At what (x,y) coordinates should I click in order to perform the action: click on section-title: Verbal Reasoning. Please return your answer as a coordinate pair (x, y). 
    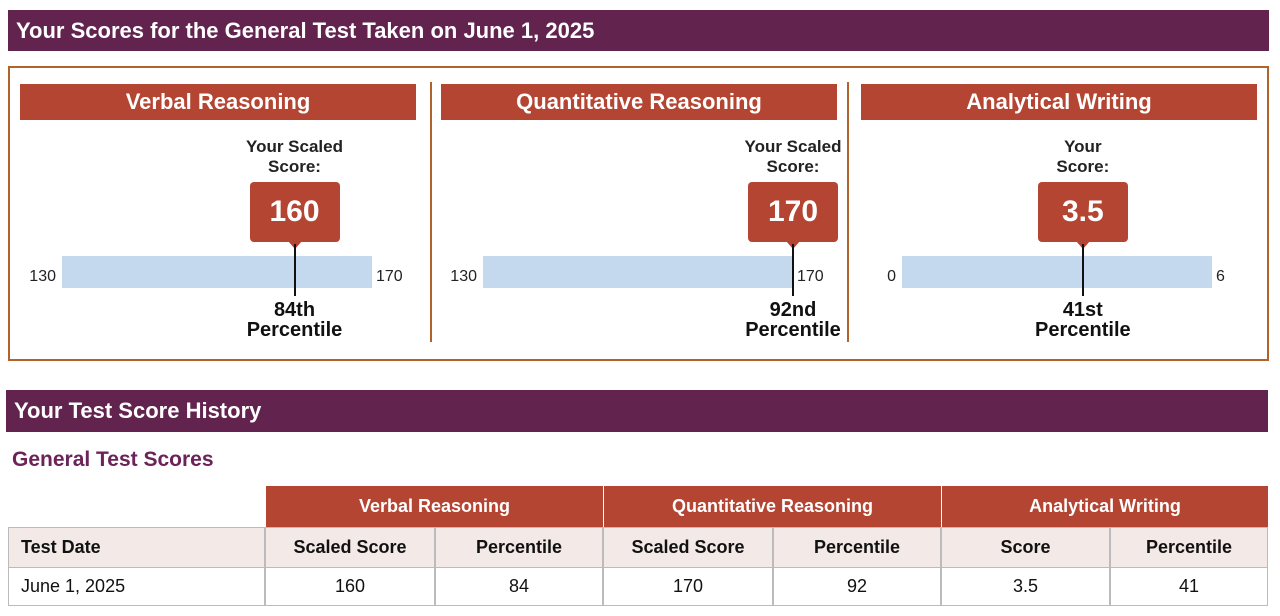
    Looking at the image, I should click on (218, 102).